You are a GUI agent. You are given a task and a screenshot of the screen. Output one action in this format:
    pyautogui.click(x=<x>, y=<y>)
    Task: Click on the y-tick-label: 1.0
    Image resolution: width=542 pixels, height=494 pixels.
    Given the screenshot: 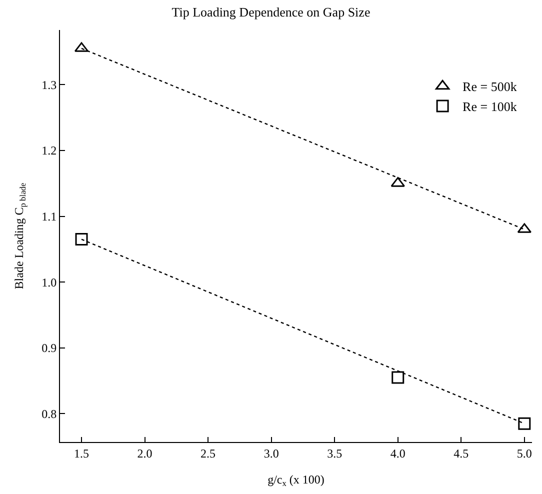 What is the action you would take?
    pyautogui.click(x=49, y=282)
    